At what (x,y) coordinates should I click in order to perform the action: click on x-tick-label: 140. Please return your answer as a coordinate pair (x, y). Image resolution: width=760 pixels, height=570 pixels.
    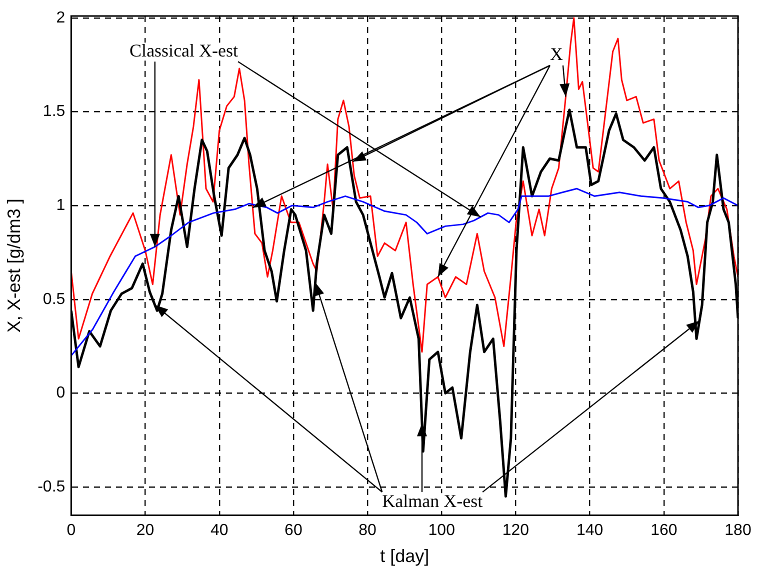
    Looking at the image, I should click on (590, 531).